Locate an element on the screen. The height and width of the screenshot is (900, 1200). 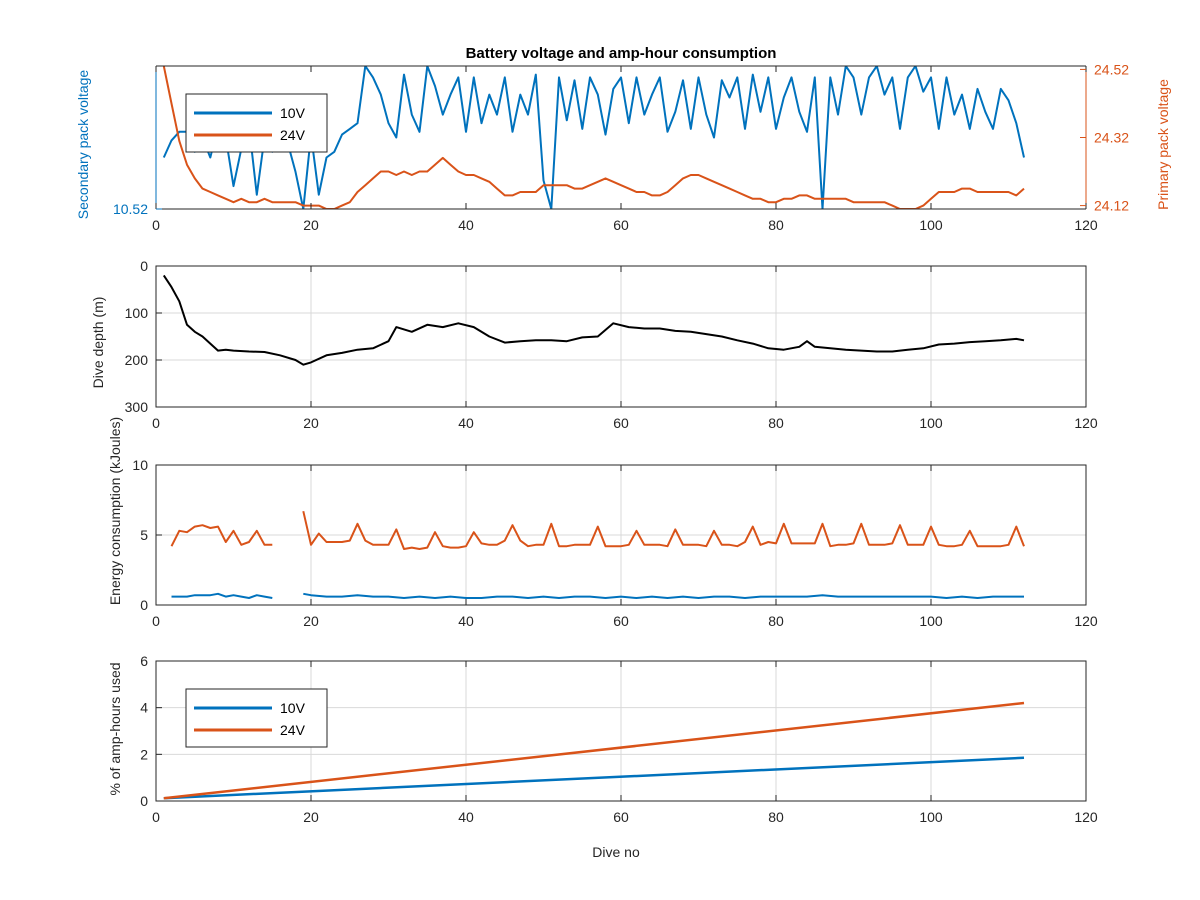
y-axis-label: Dive depth (m) is located at coordinates (98, 343).